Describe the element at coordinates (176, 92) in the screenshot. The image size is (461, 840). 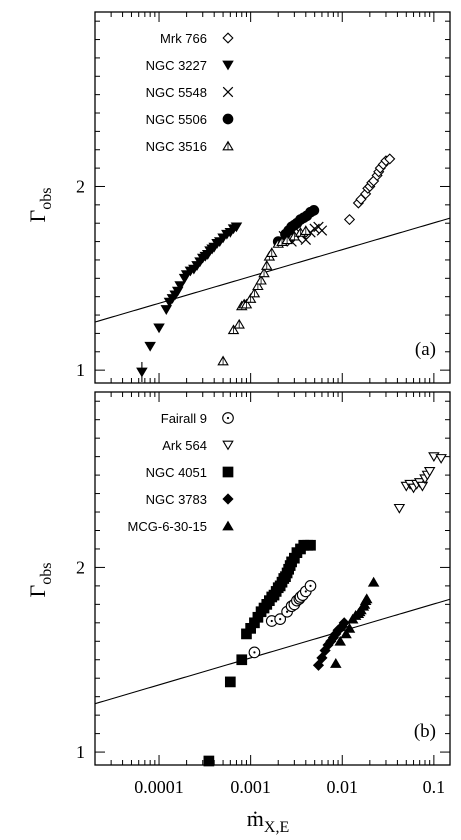
I see `panel-a-legend-label: NGC 5548` at that location.